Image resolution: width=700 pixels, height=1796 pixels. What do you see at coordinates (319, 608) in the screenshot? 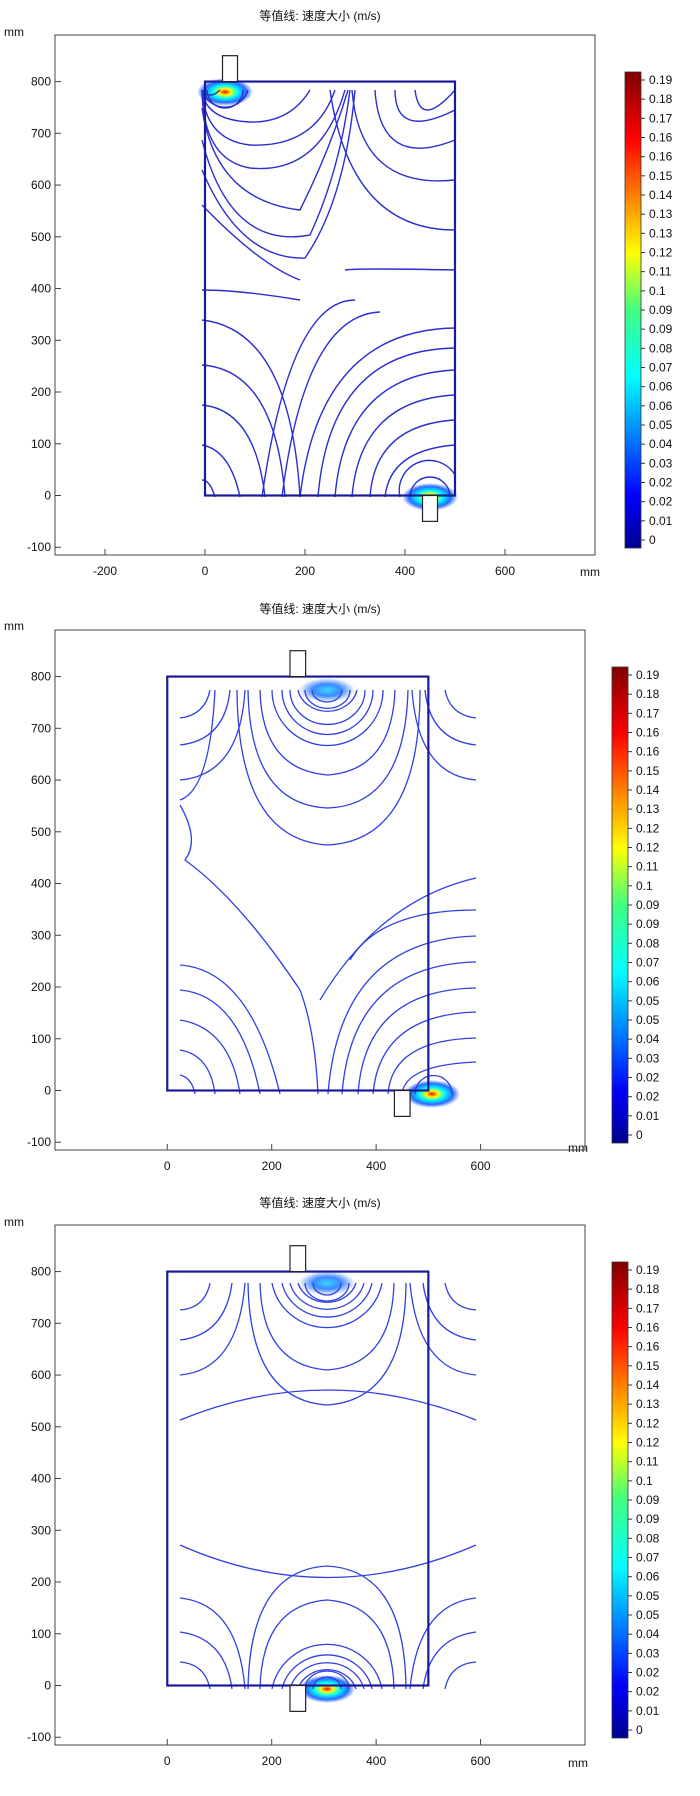
I see `chart-title: 等值线: 速度大小 (m/s)` at bounding box center [319, 608].